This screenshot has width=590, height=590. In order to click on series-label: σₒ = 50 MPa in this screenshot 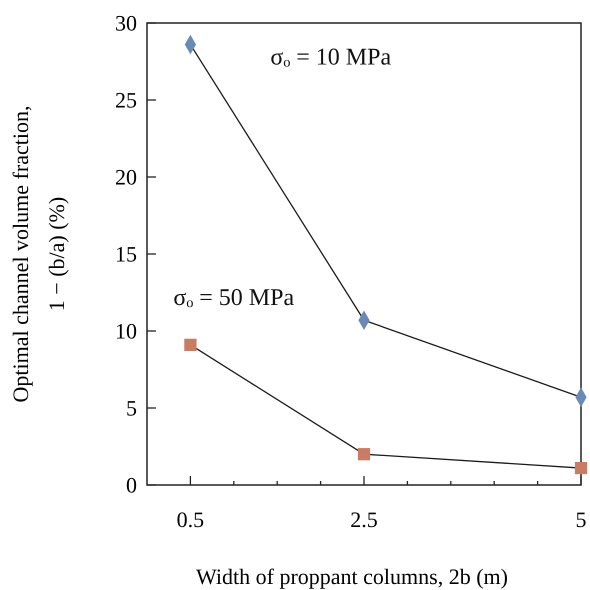, I will do `click(233, 297)`.